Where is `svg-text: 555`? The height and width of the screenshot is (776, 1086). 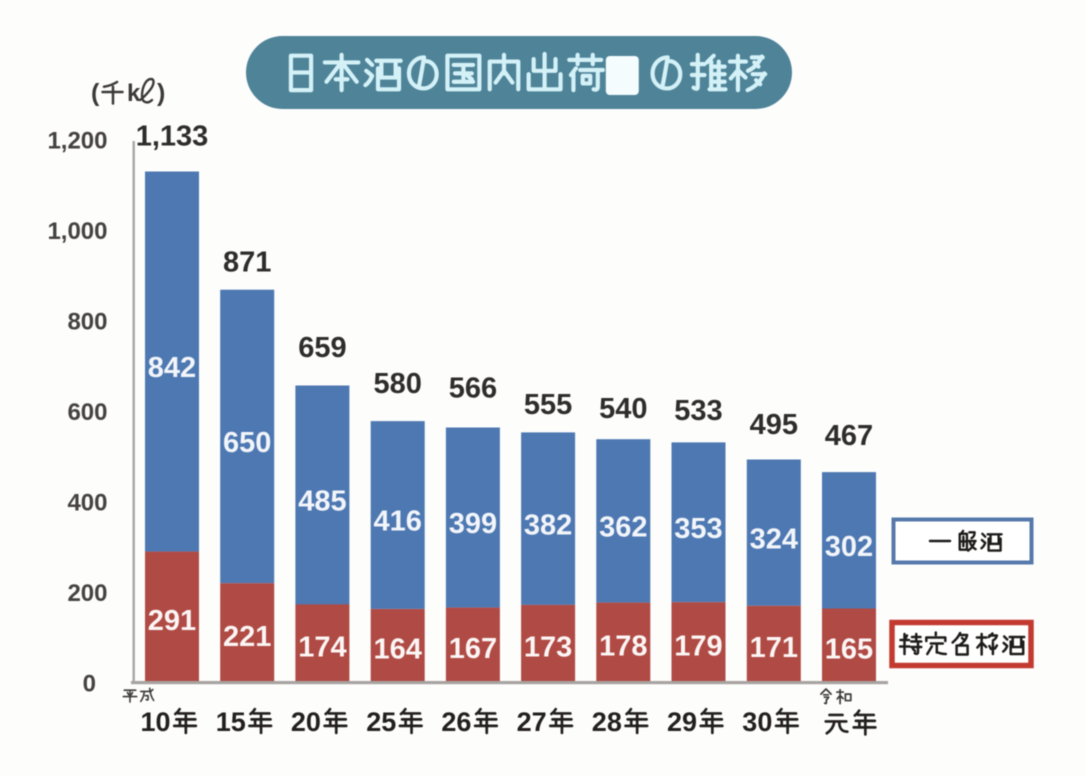 svg-text: 555 is located at coordinates (548, 405).